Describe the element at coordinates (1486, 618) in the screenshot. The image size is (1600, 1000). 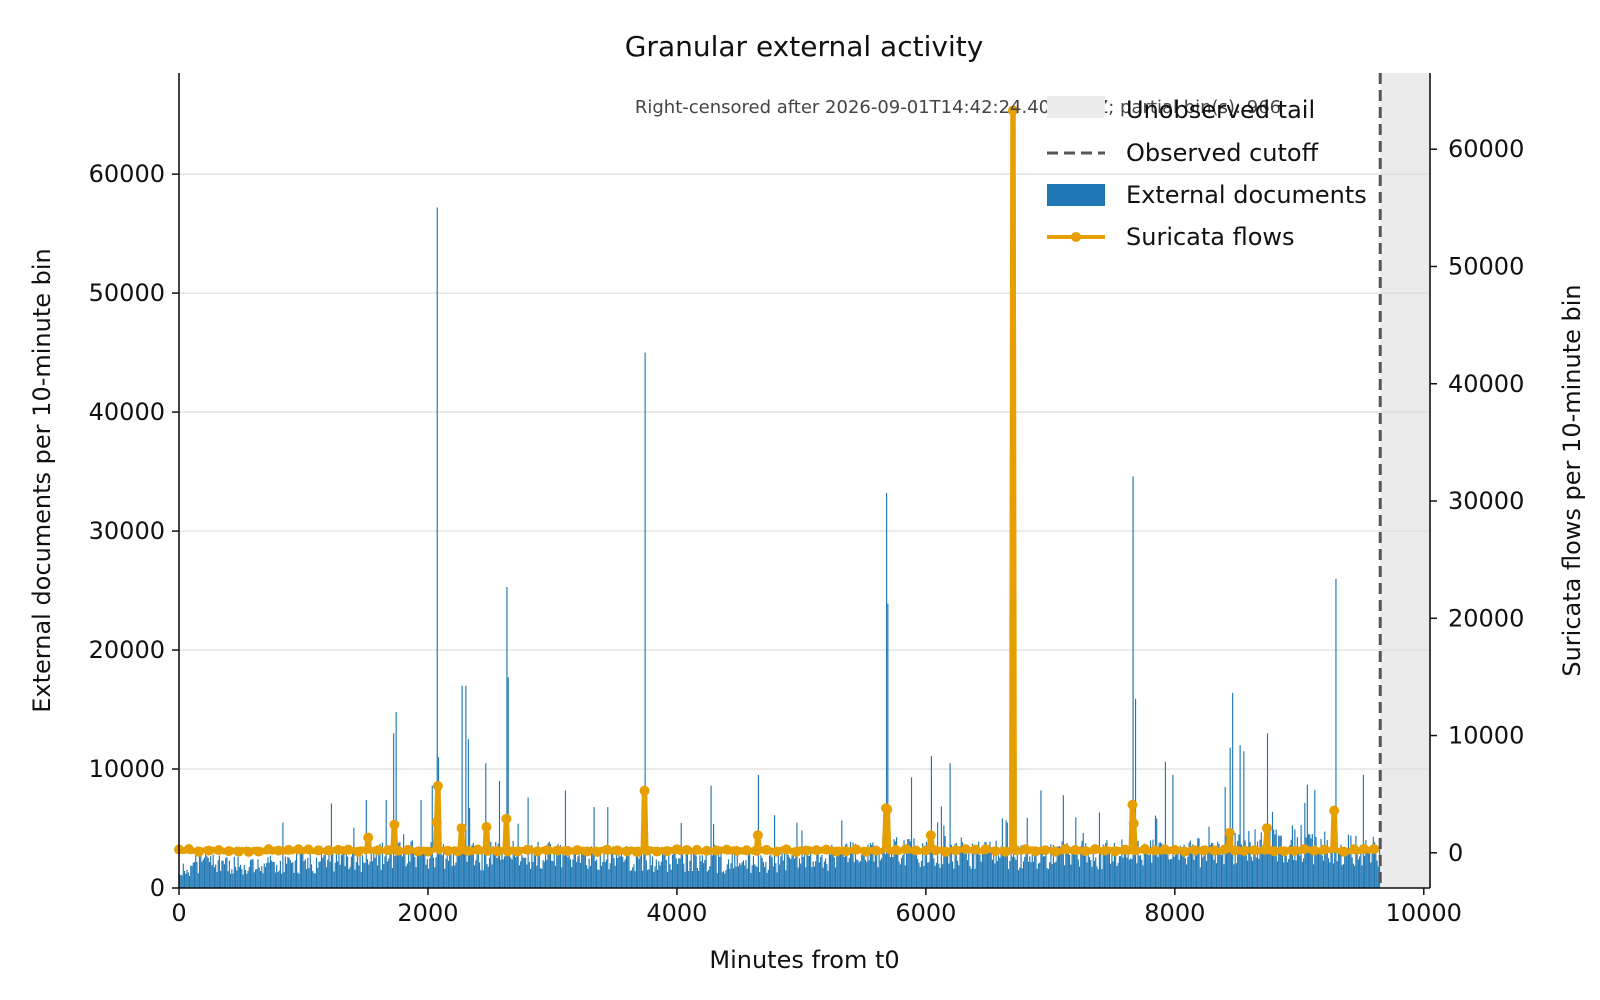
I see `y-right-tick-label: 20000` at that location.